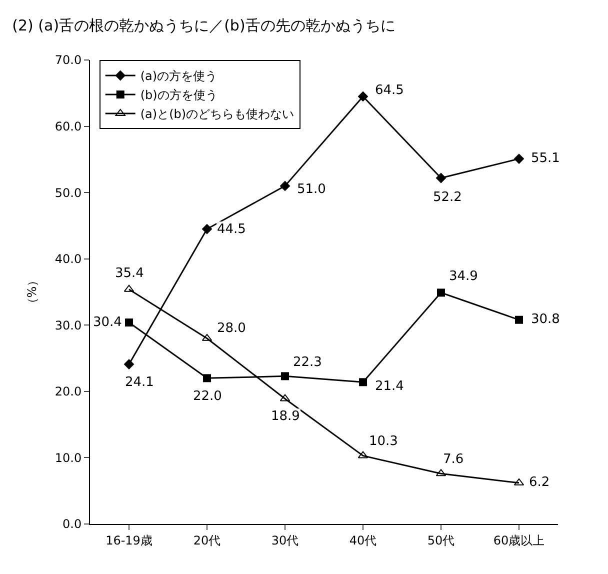 The width and height of the screenshot is (608, 574). What do you see at coordinates (307, 362) in the screenshot?
I see `data-label: 22.3` at bounding box center [307, 362].